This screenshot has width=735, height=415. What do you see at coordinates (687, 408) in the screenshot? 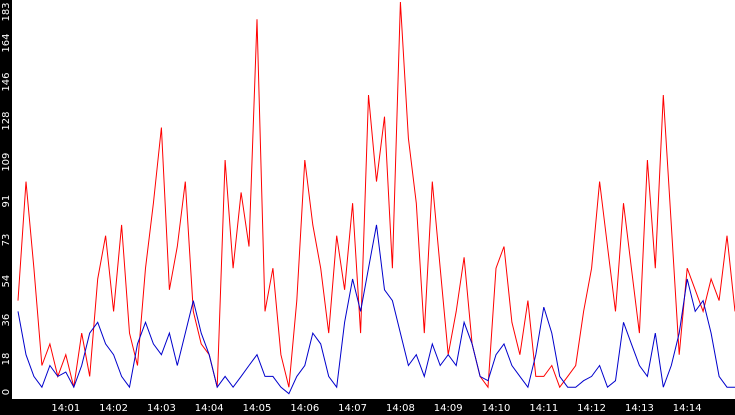
I see `x-tick-label: 14:14` at bounding box center [687, 408].